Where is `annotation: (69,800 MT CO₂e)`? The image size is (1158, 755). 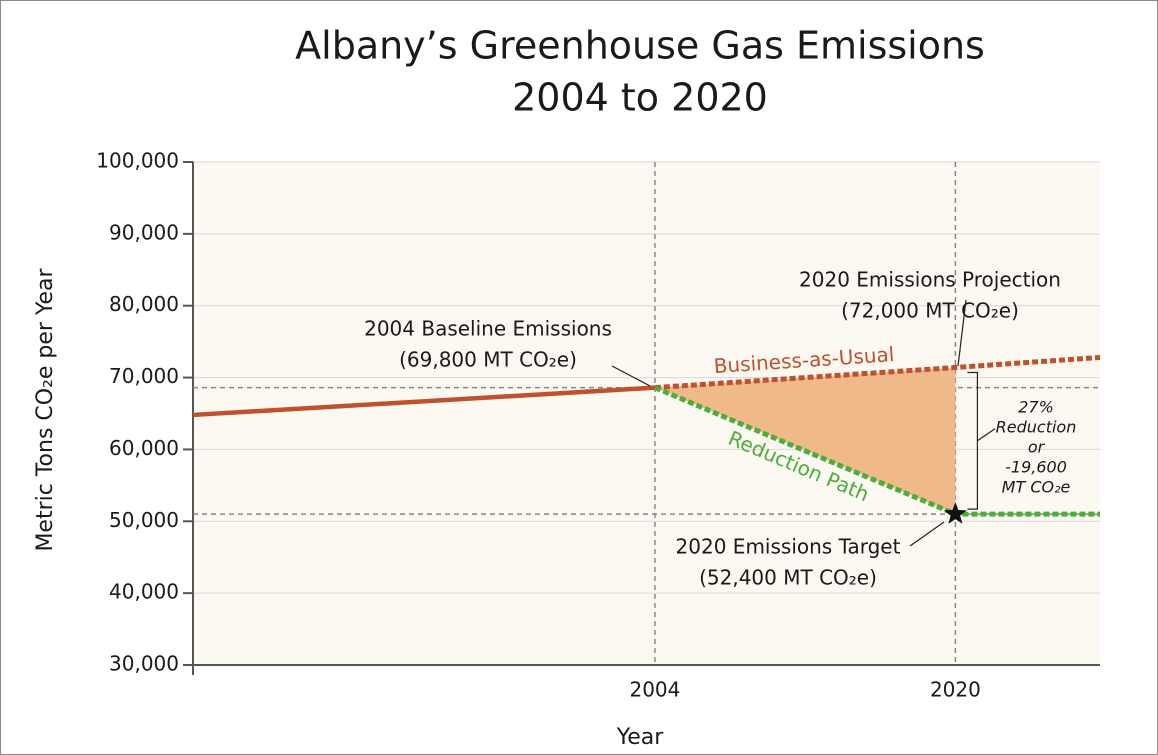
annotation: (69,800 MT CO₂e) is located at coordinates (488, 360).